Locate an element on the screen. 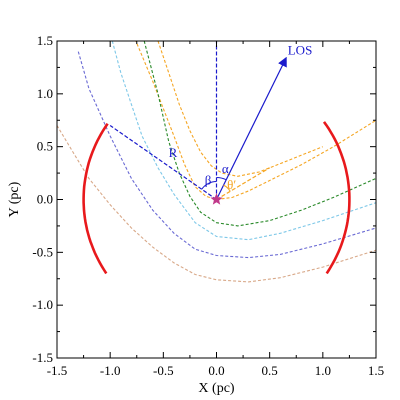 The width and height of the screenshot is (400, 400). alpha-angle-arc is located at coordinates (221, 179).